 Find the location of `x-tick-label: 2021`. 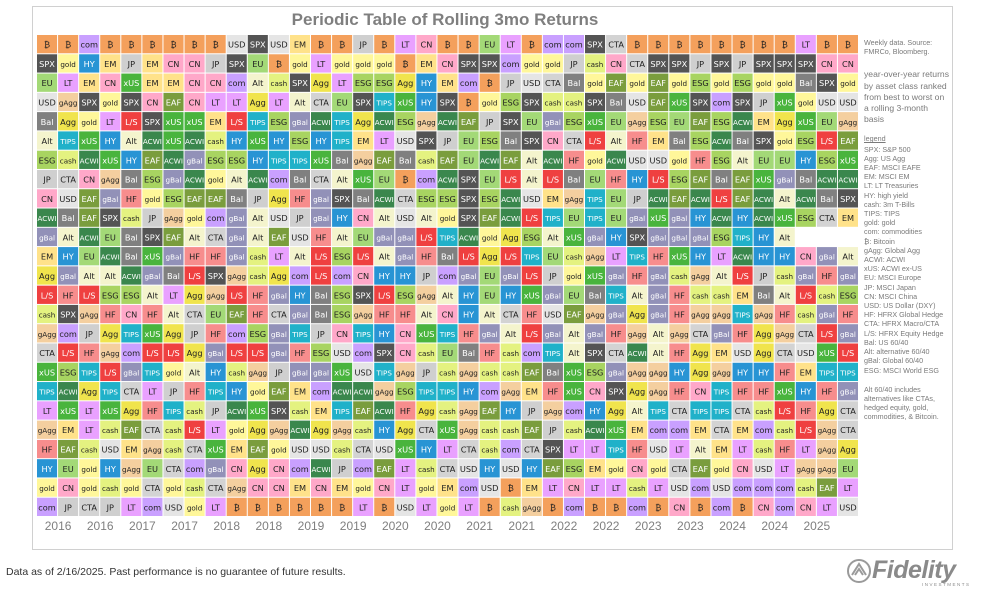

x-tick-label: 2021 is located at coordinates (479, 526).